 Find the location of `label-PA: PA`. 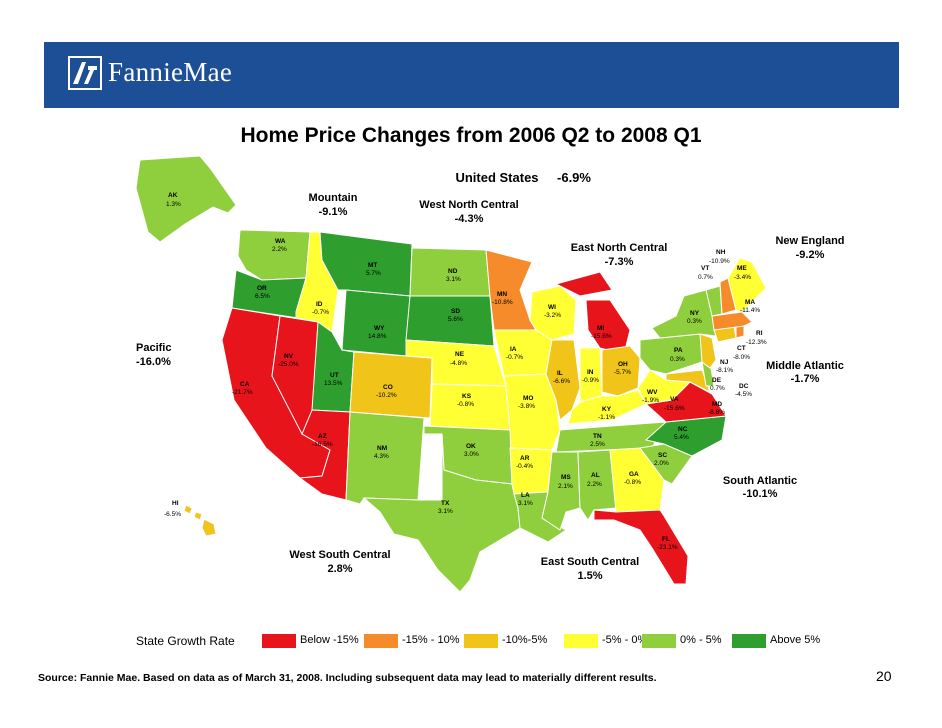

label-PA: PA is located at coordinates (678, 350).